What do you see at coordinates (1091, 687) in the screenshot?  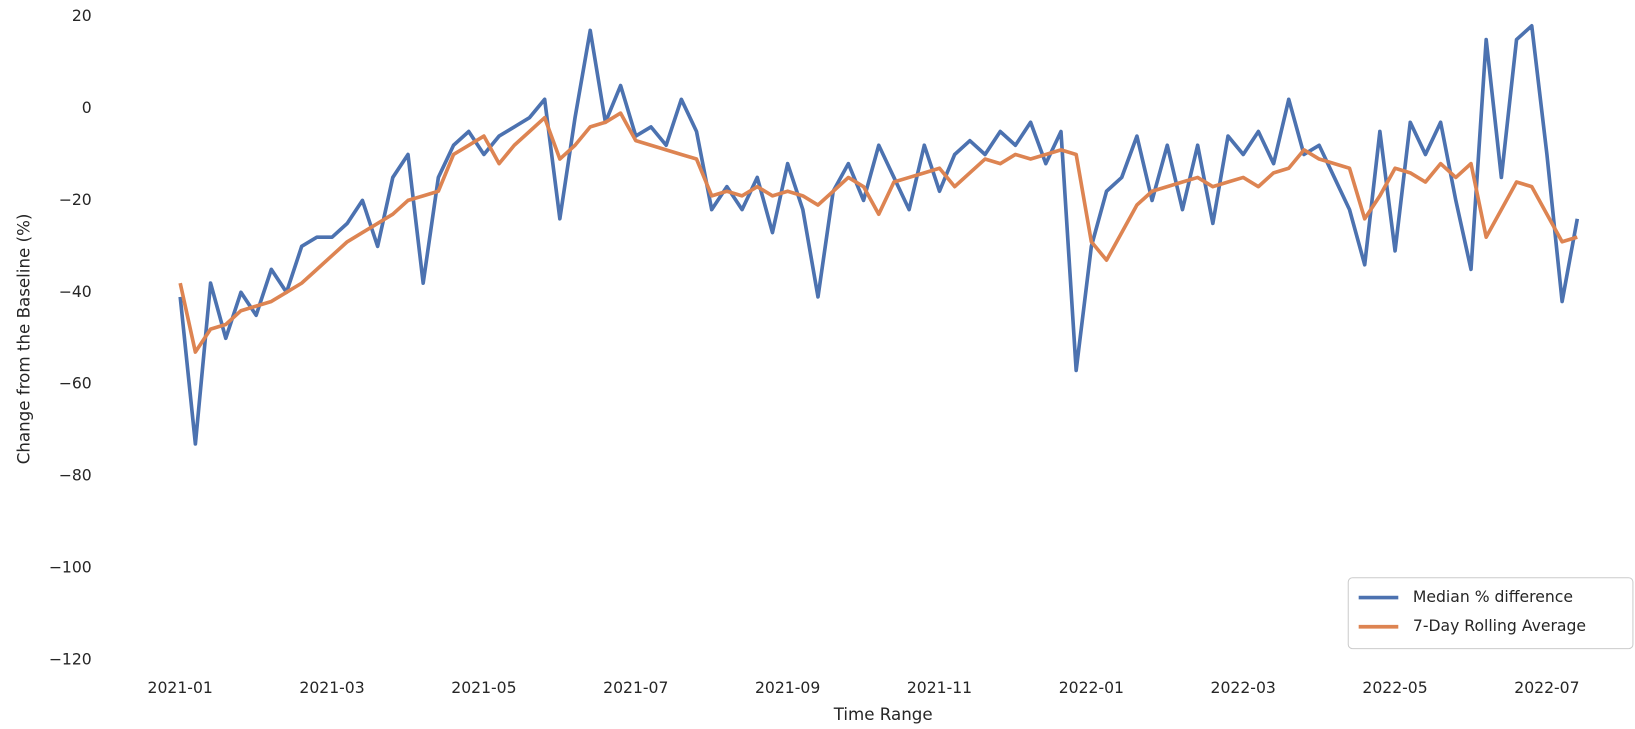 I see `x-tick-label: 2022-01` at bounding box center [1091, 687].